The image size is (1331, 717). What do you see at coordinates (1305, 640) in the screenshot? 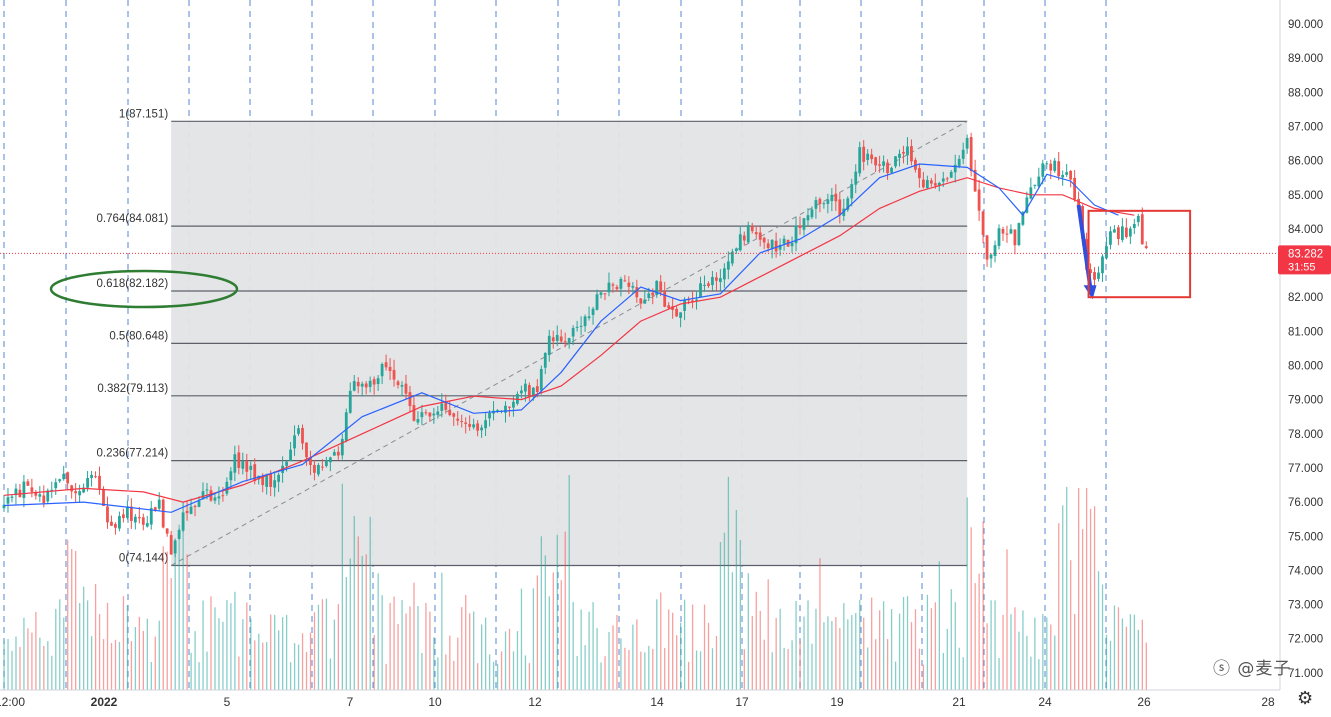
I see `y-tick-label: 72.000` at bounding box center [1305, 640].